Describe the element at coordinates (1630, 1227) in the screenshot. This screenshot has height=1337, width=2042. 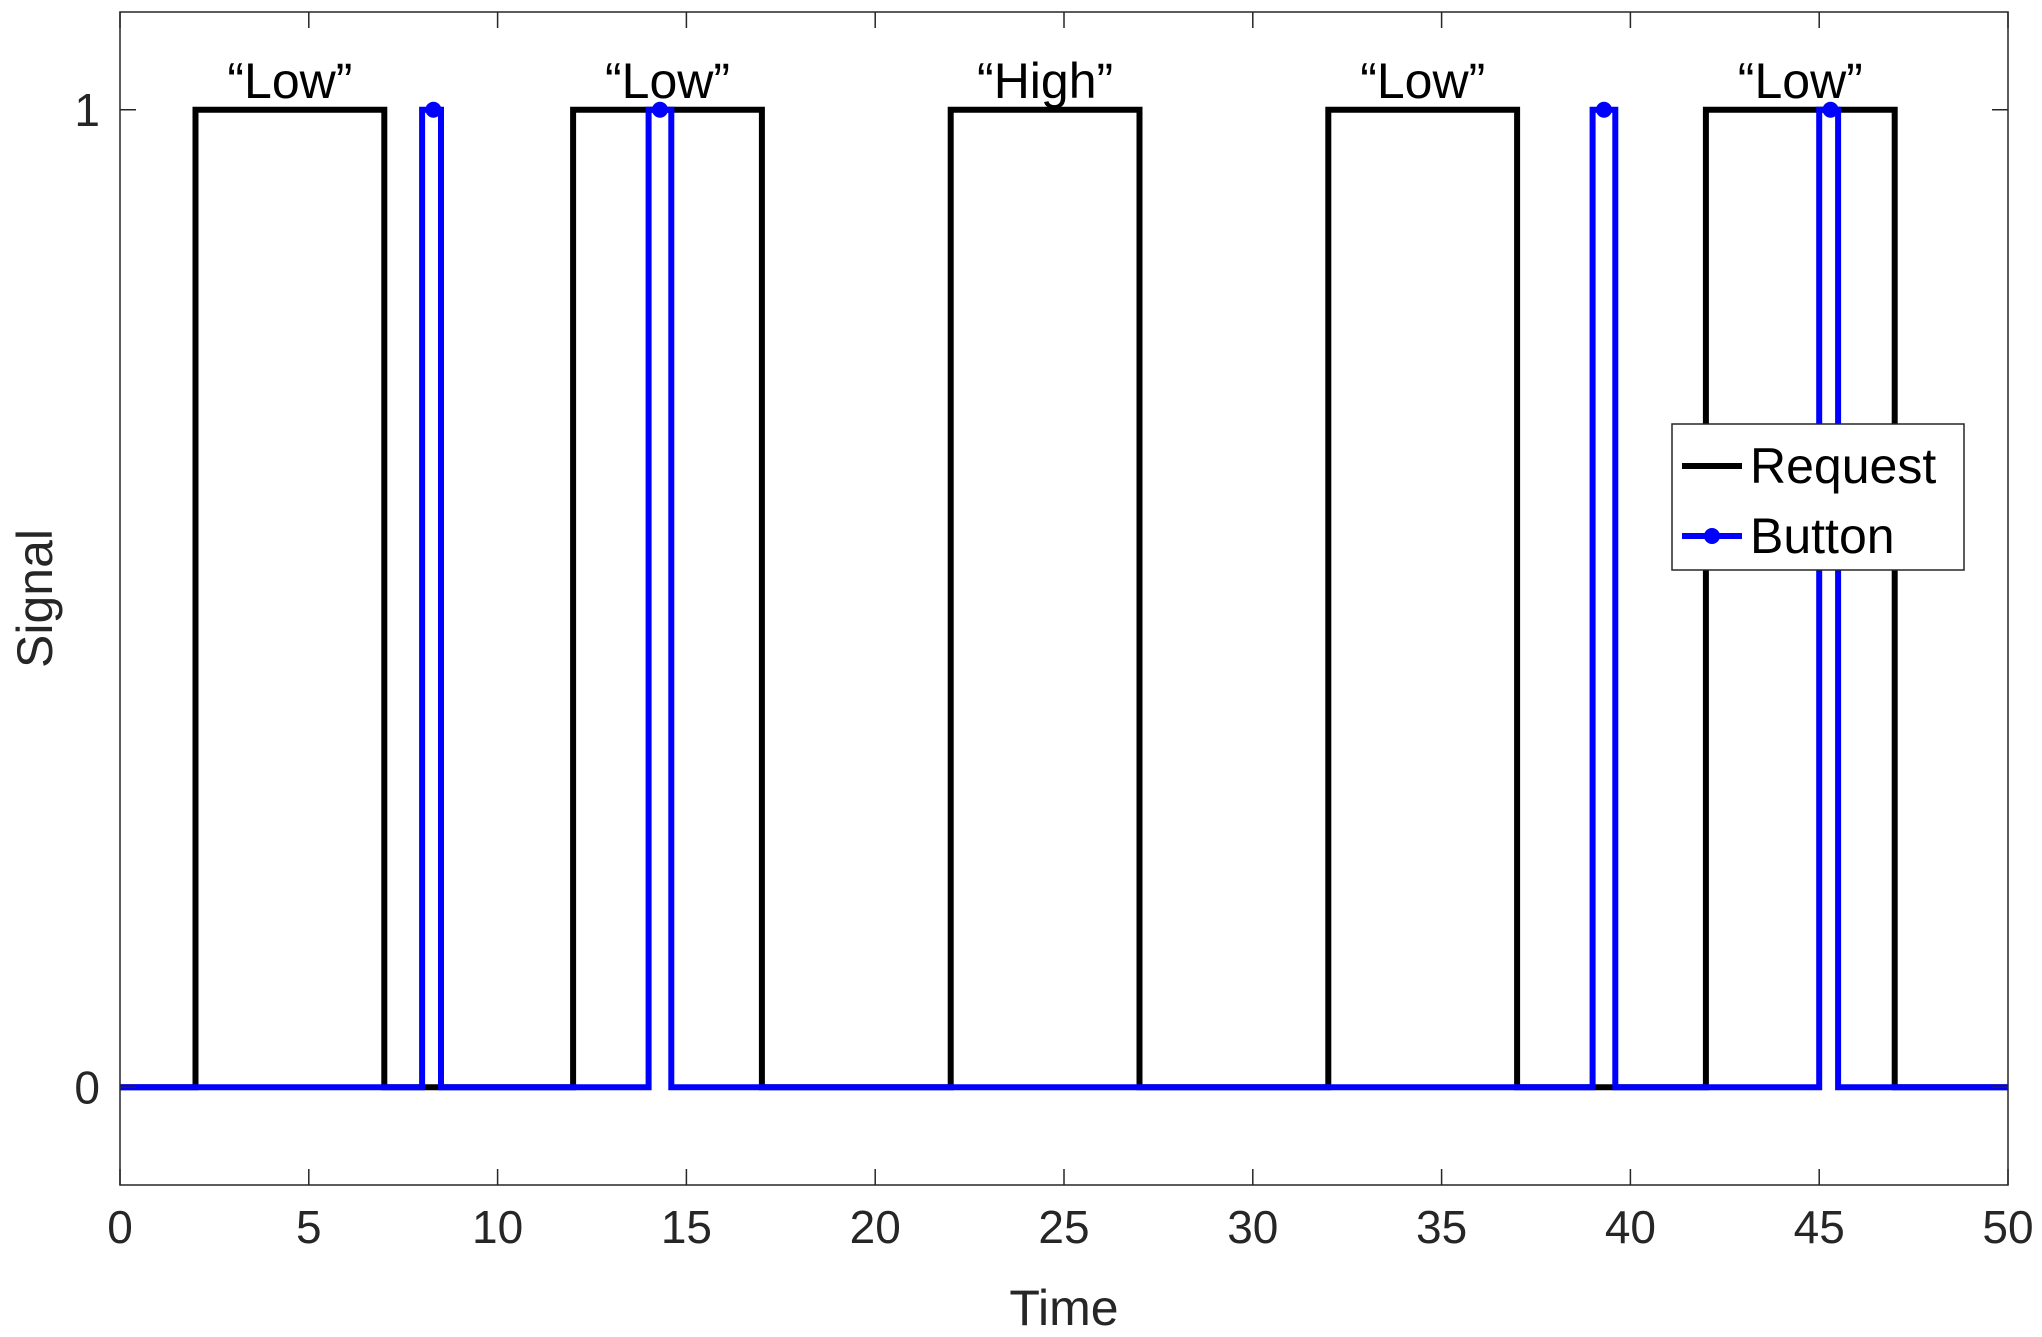
I see `x-tick-label-8: 40` at that location.